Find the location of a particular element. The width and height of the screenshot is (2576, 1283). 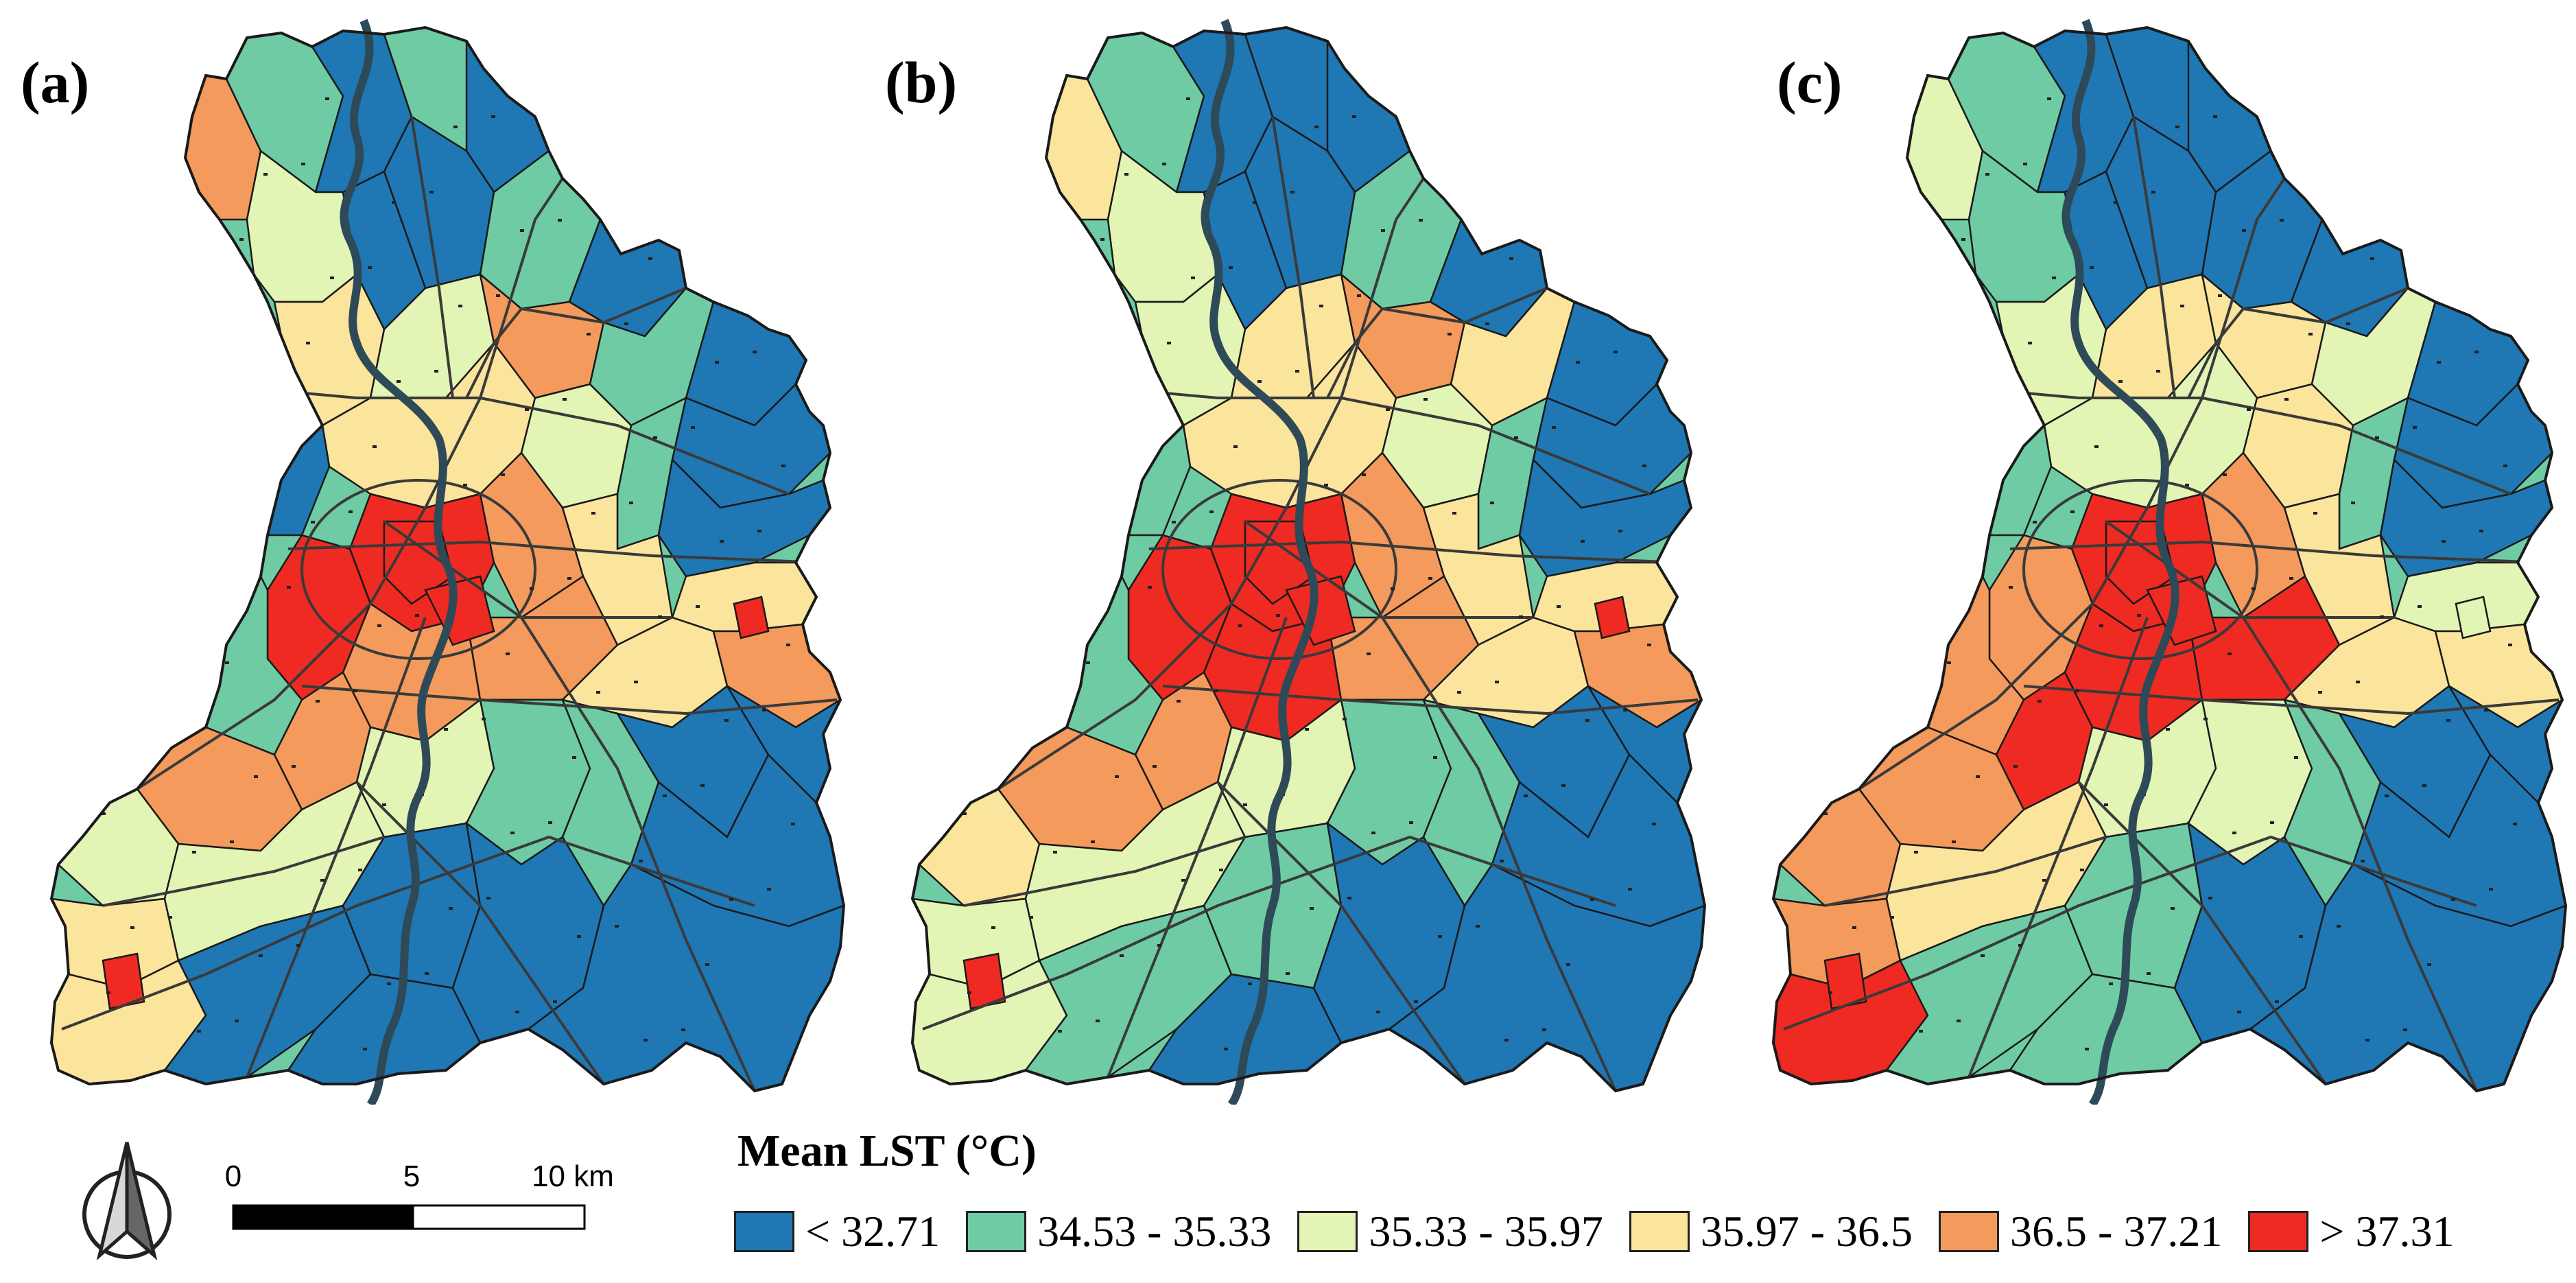

lst-zone is located at coordinates (1128, 994).